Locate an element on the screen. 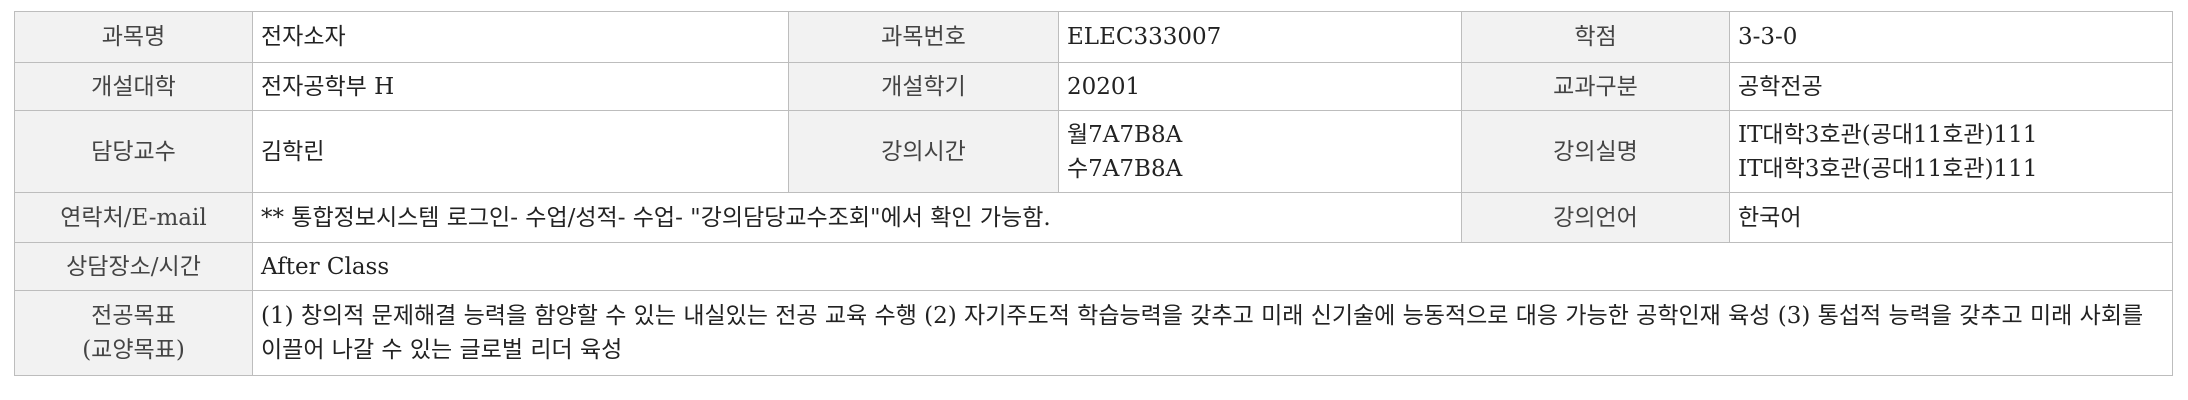 The width and height of the screenshot is (2188, 400). course-number-label: 과목번호 is located at coordinates (923, 37).